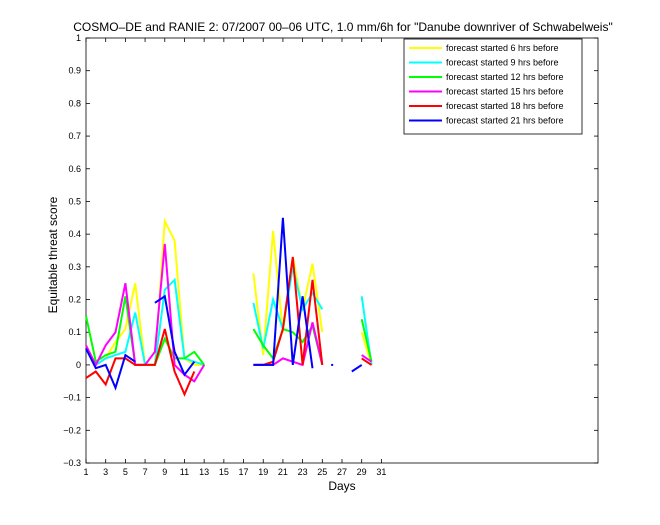 This screenshot has height=525, width=660. Describe the element at coordinates (74, 169) in the screenshot. I see `y-tick-label: 0.6` at that location.